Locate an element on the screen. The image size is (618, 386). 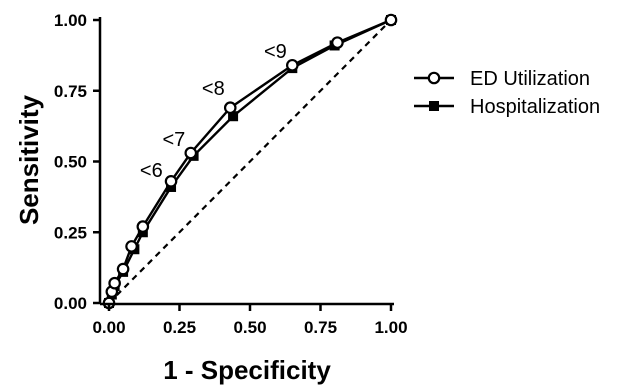
y-tick-label: 0.00 is located at coordinates (70, 303).